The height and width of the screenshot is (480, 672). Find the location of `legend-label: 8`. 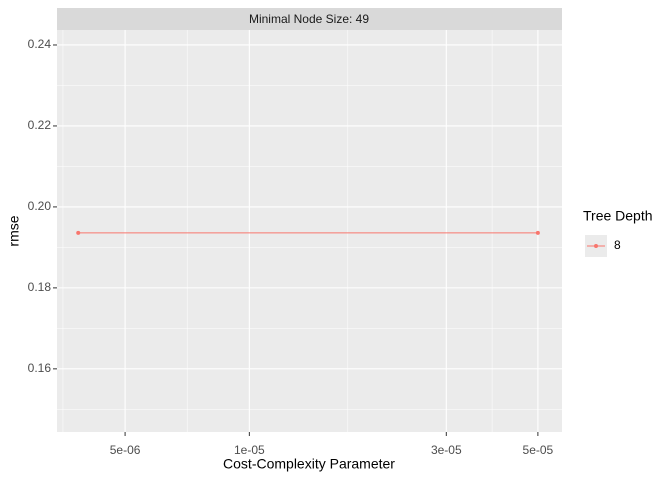

legend-label: 8 is located at coordinates (617, 245).